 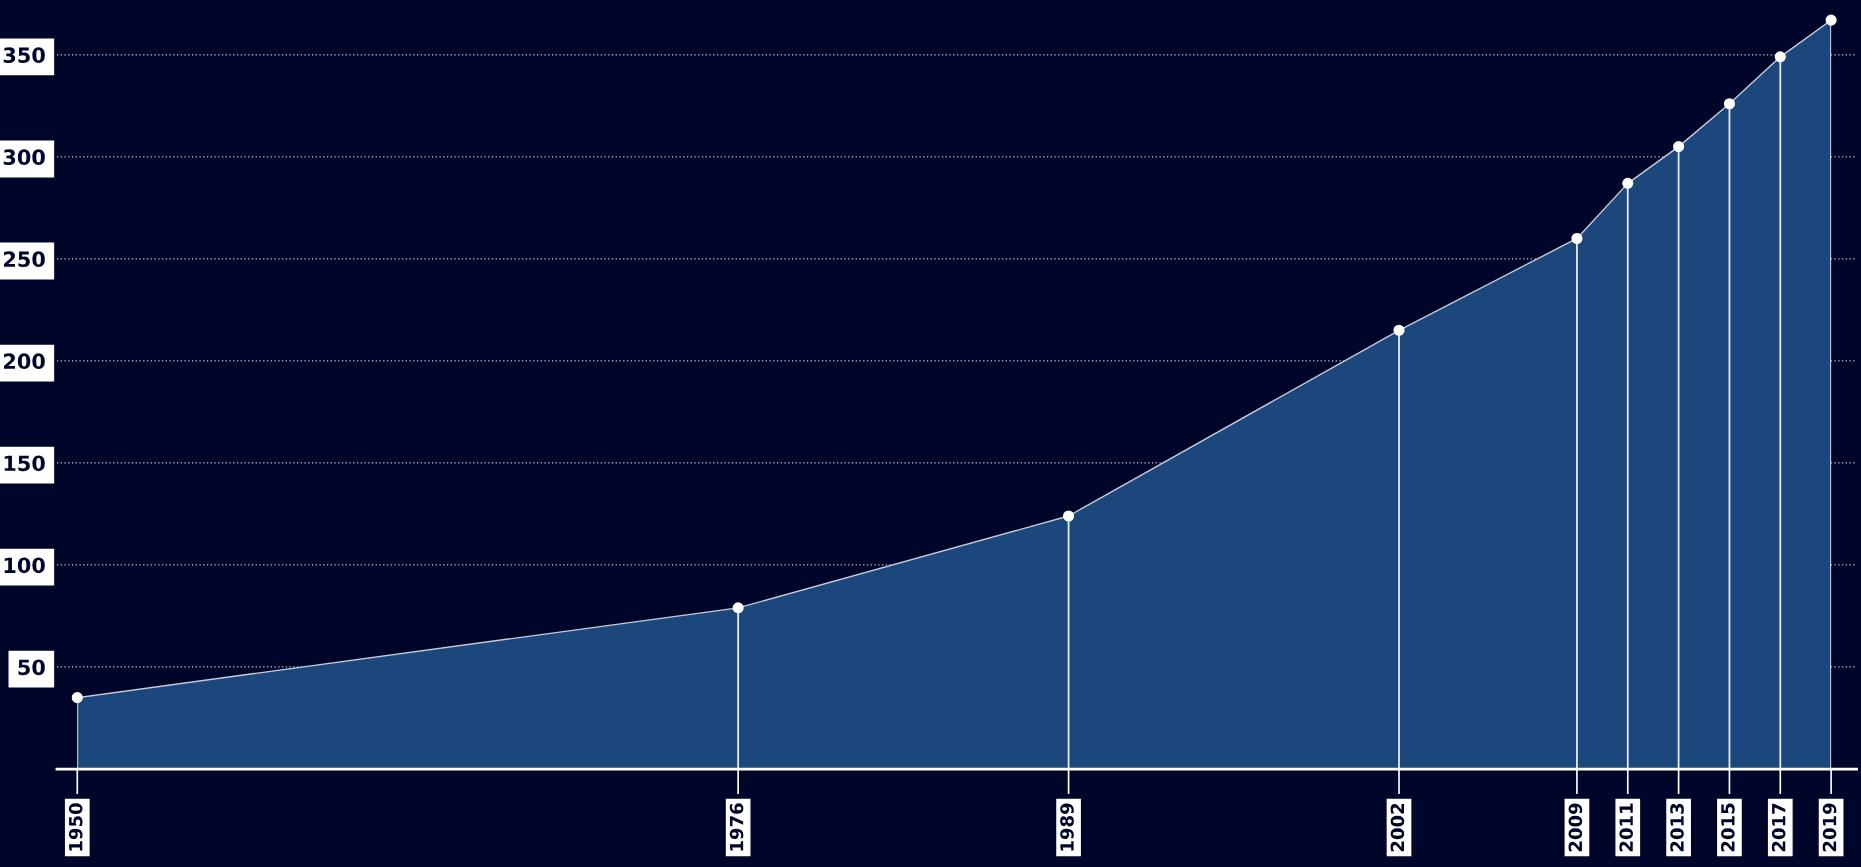 What do you see at coordinates (1397, 827) in the screenshot?
I see `x-tick-label: 2002` at bounding box center [1397, 827].